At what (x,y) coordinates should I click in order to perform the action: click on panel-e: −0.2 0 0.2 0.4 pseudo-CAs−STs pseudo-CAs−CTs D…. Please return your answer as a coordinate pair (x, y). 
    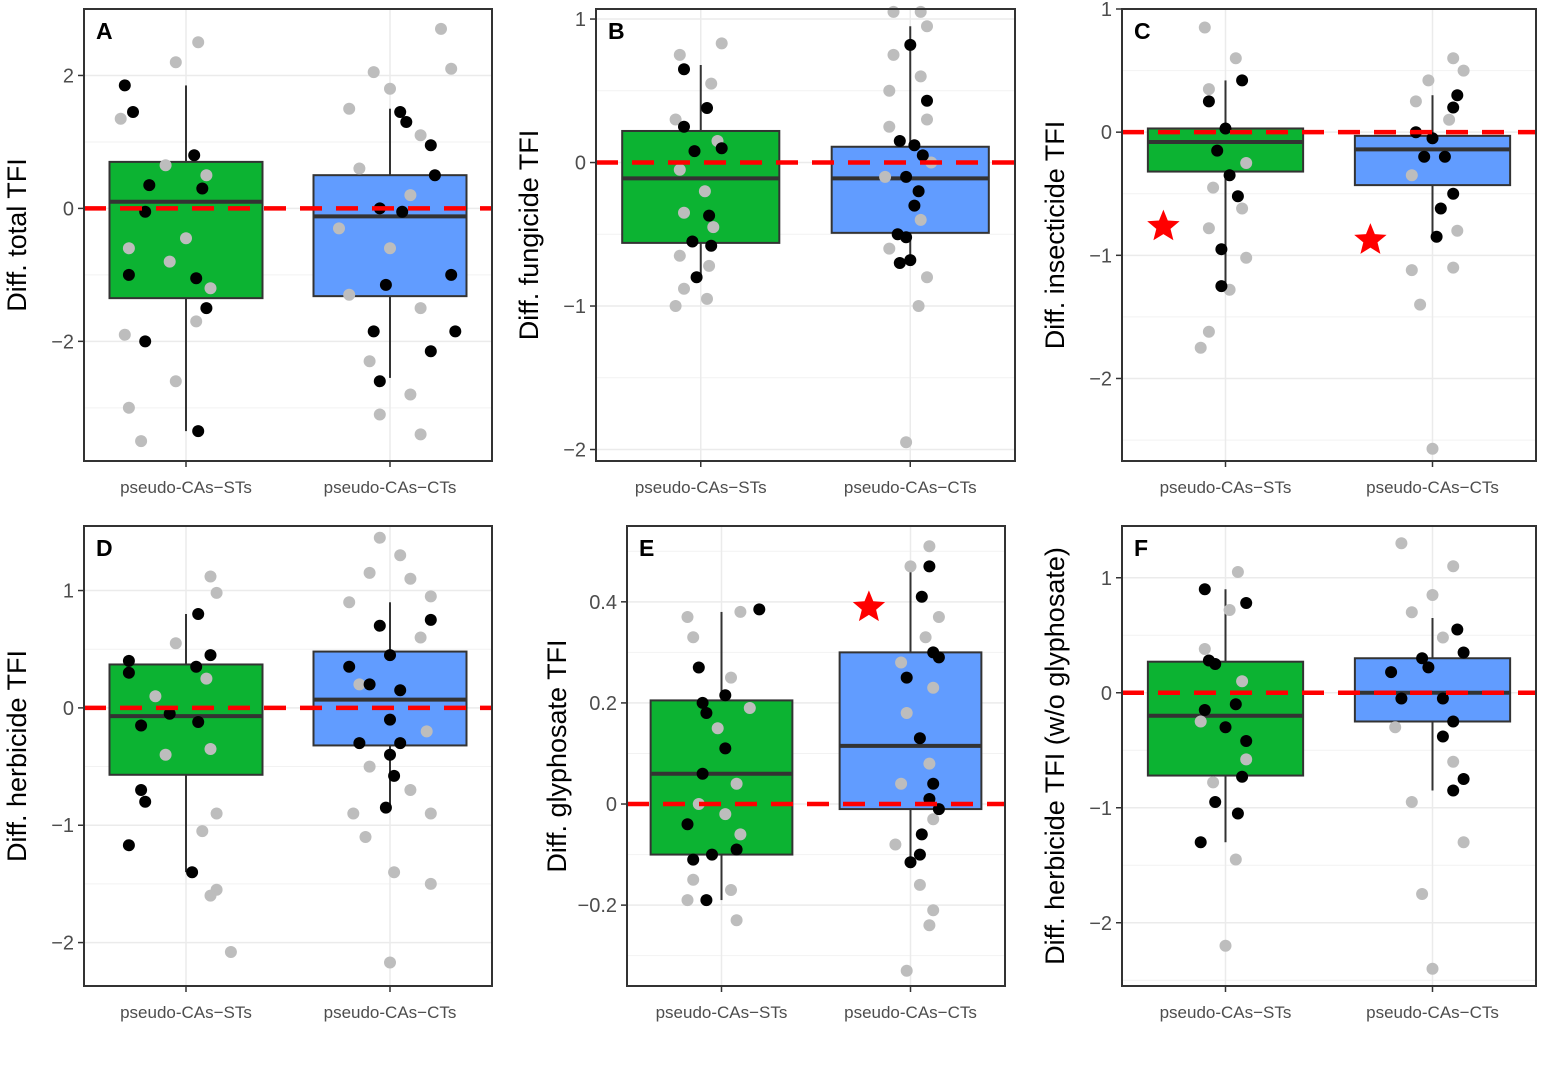
    Looking at the image, I should click on (774, 773).